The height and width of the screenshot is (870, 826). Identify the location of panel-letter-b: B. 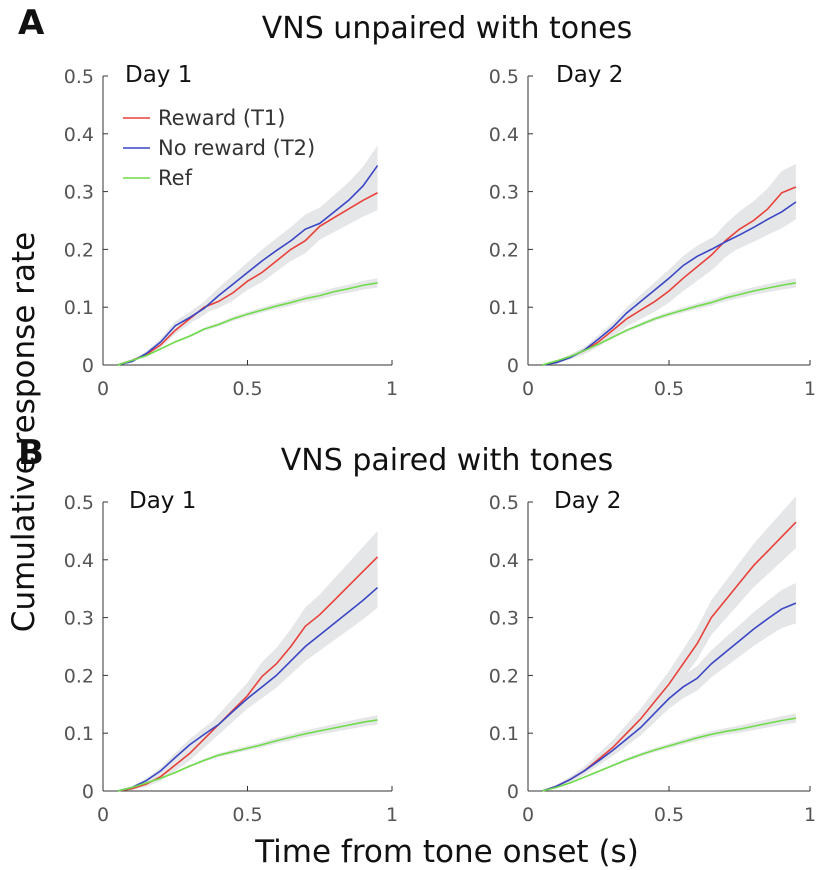
(31, 453).